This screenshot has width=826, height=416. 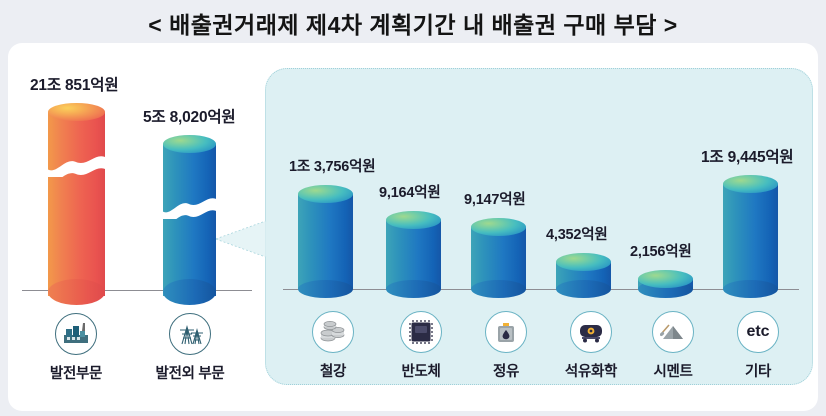 What do you see at coordinates (541, 289) in the screenshot?
I see `baseline-right` at bounding box center [541, 289].